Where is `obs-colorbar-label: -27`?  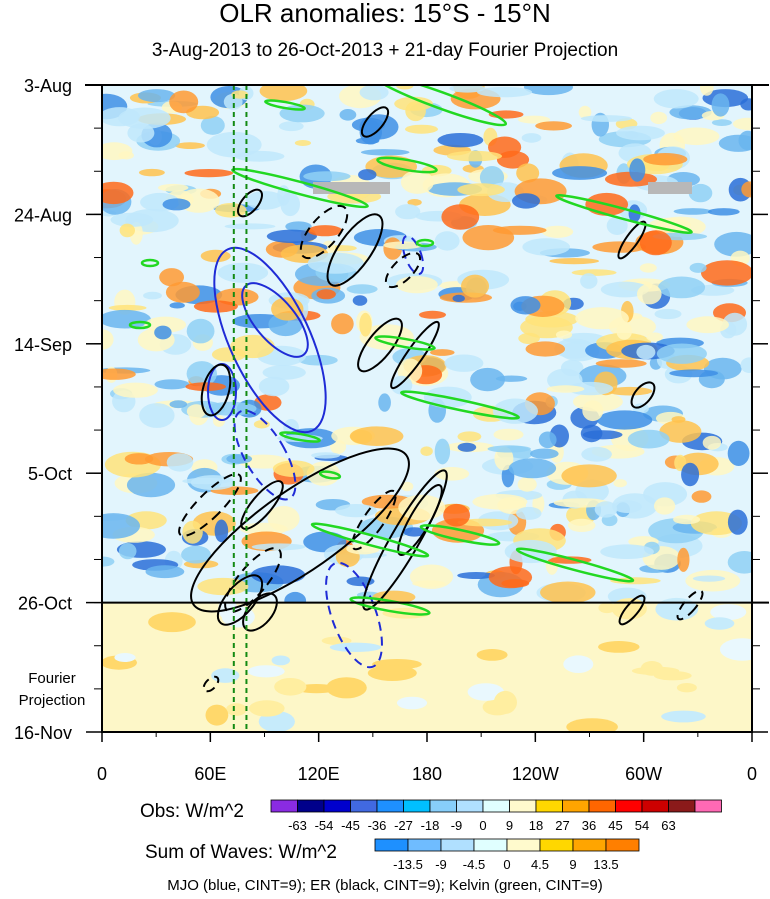
obs-colorbar-label: -27 is located at coordinates (403, 825).